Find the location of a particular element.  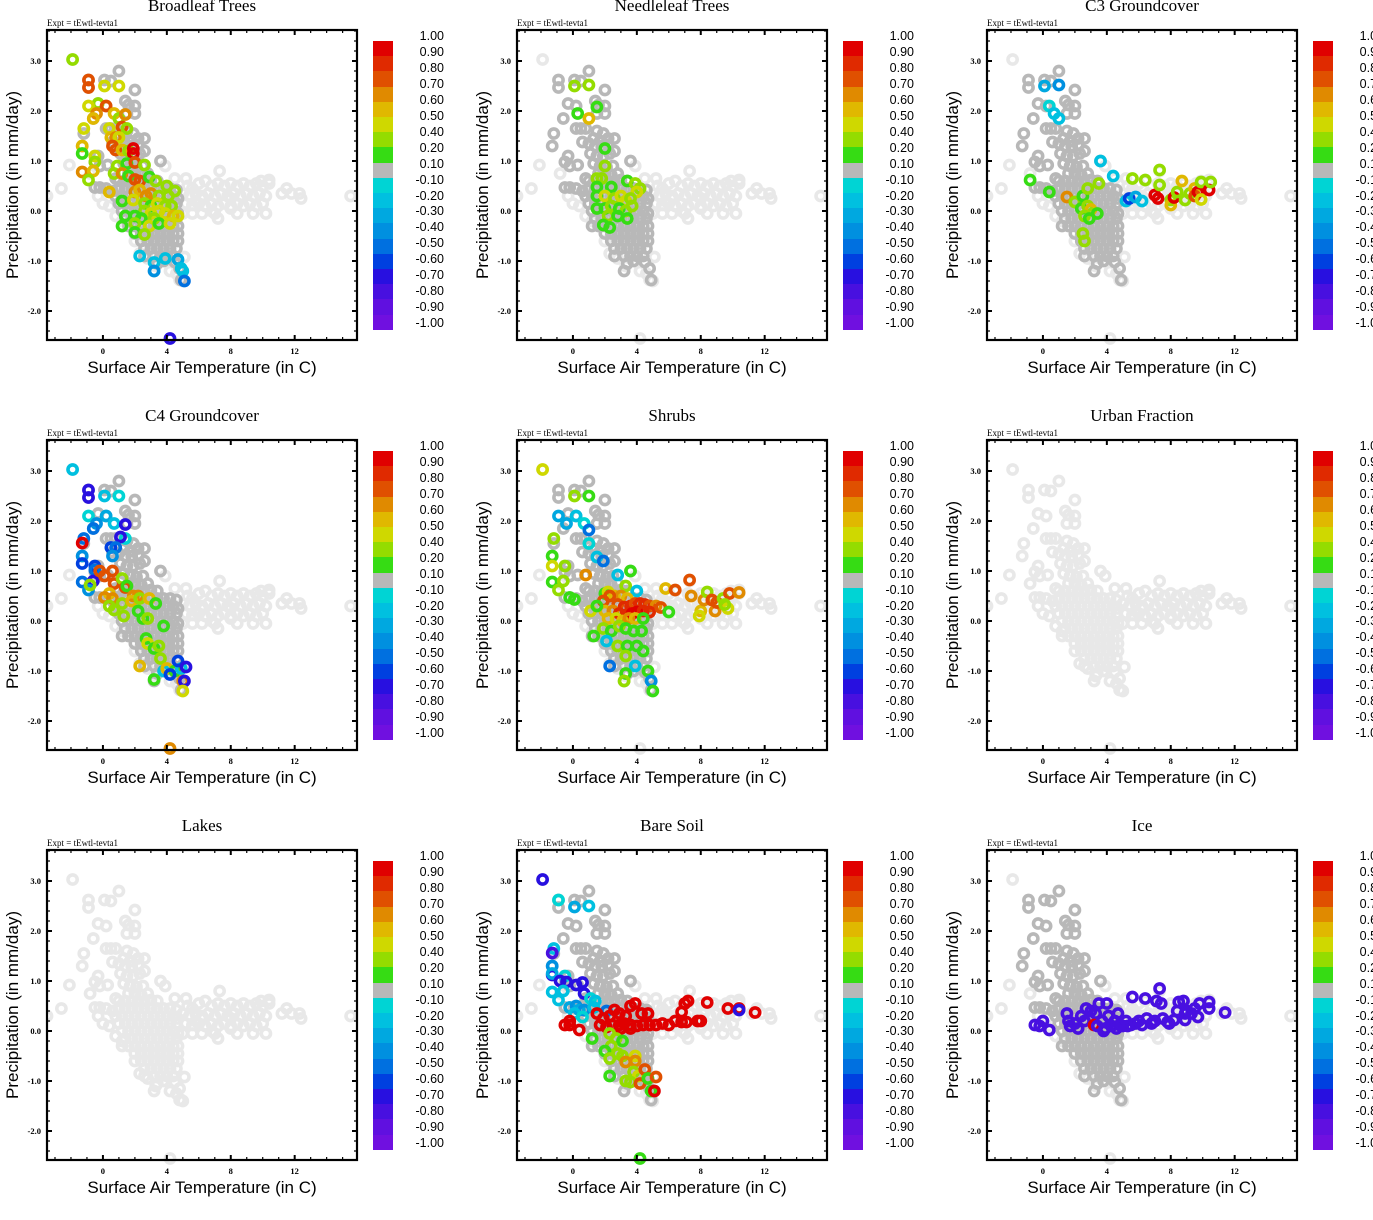

x-tick-label: 8 is located at coordinates (231, 351).